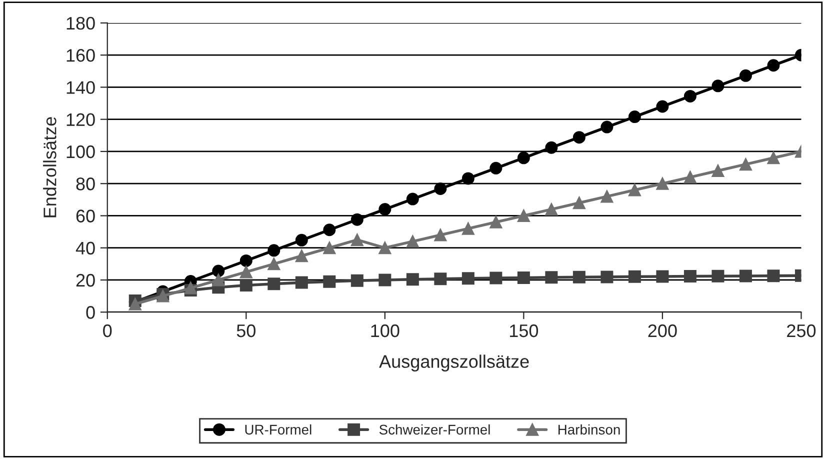 The height and width of the screenshot is (459, 826). What do you see at coordinates (246, 331) in the screenshot?
I see `x-tick-label: 50` at bounding box center [246, 331].